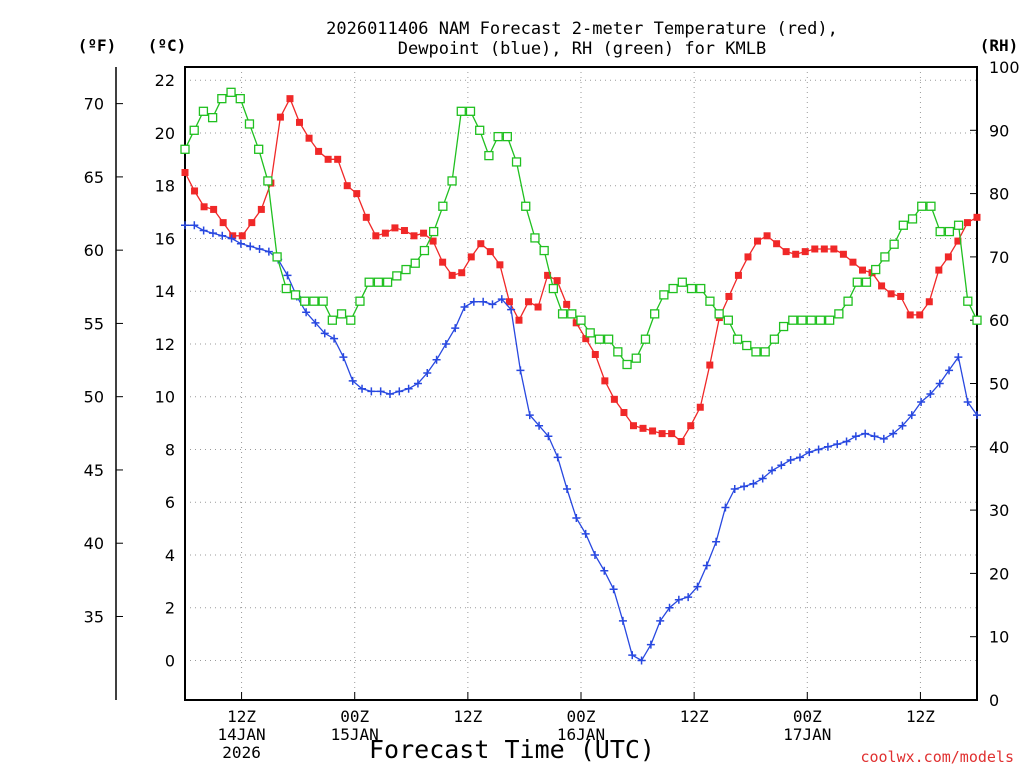 The width and height of the screenshot is (1024, 768). What do you see at coordinates (1004, 67) in the screenshot?
I see `rh-tick-label: 100` at bounding box center [1004, 67].